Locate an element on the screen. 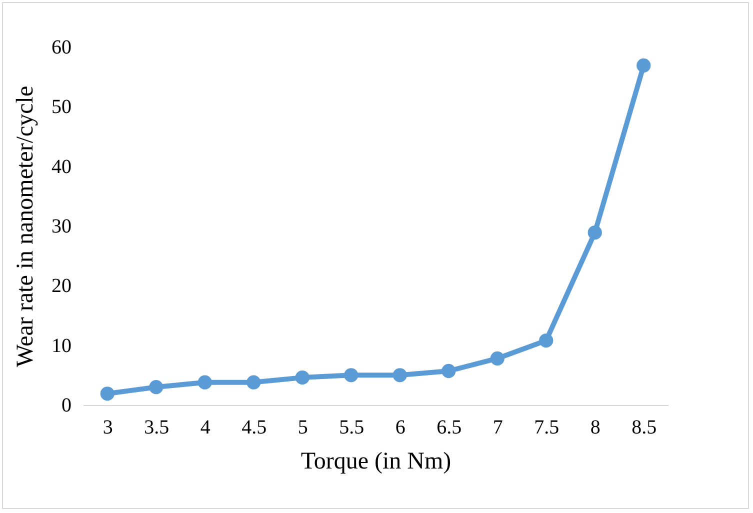  y-tick-label: 20 is located at coordinates (62, 286).